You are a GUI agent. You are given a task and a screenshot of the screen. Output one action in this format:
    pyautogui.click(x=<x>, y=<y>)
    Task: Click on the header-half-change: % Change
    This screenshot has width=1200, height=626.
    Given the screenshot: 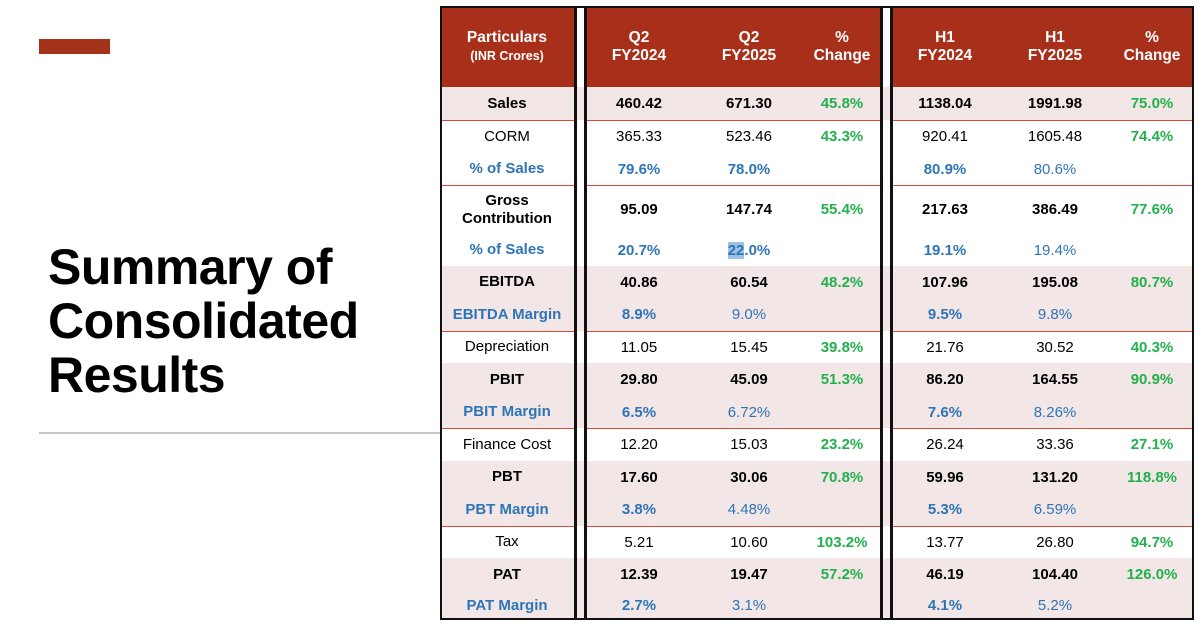 What is the action you would take?
    pyautogui.click(x=1152, y=46)
    